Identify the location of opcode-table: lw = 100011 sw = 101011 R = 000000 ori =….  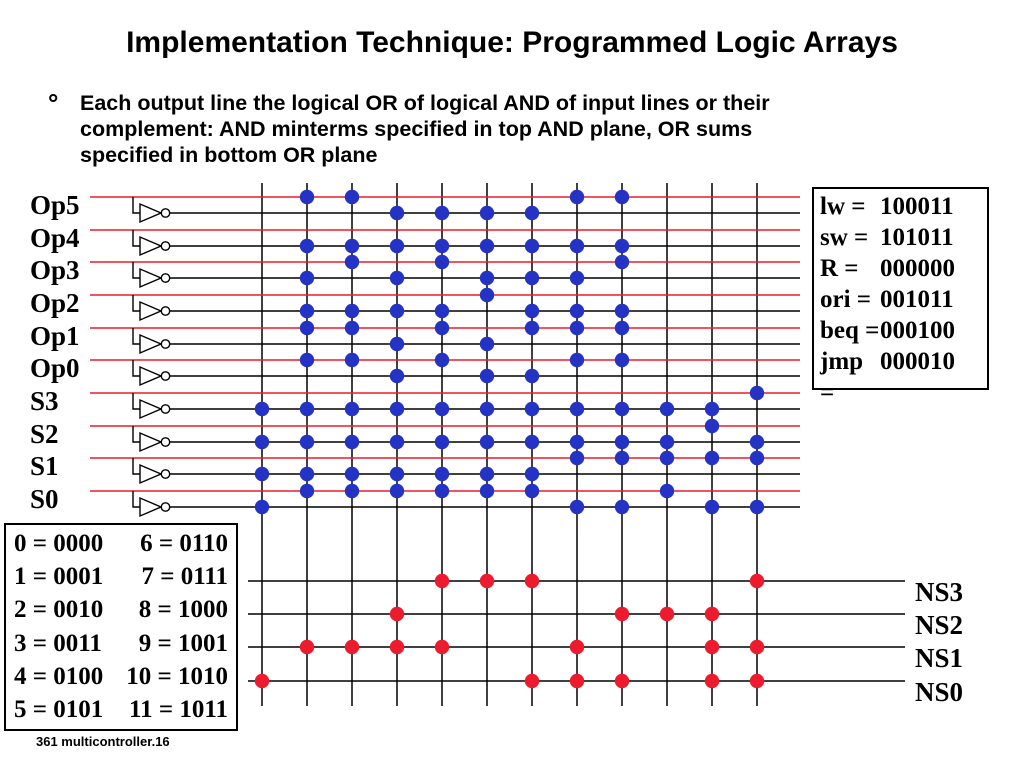
(900, 296).